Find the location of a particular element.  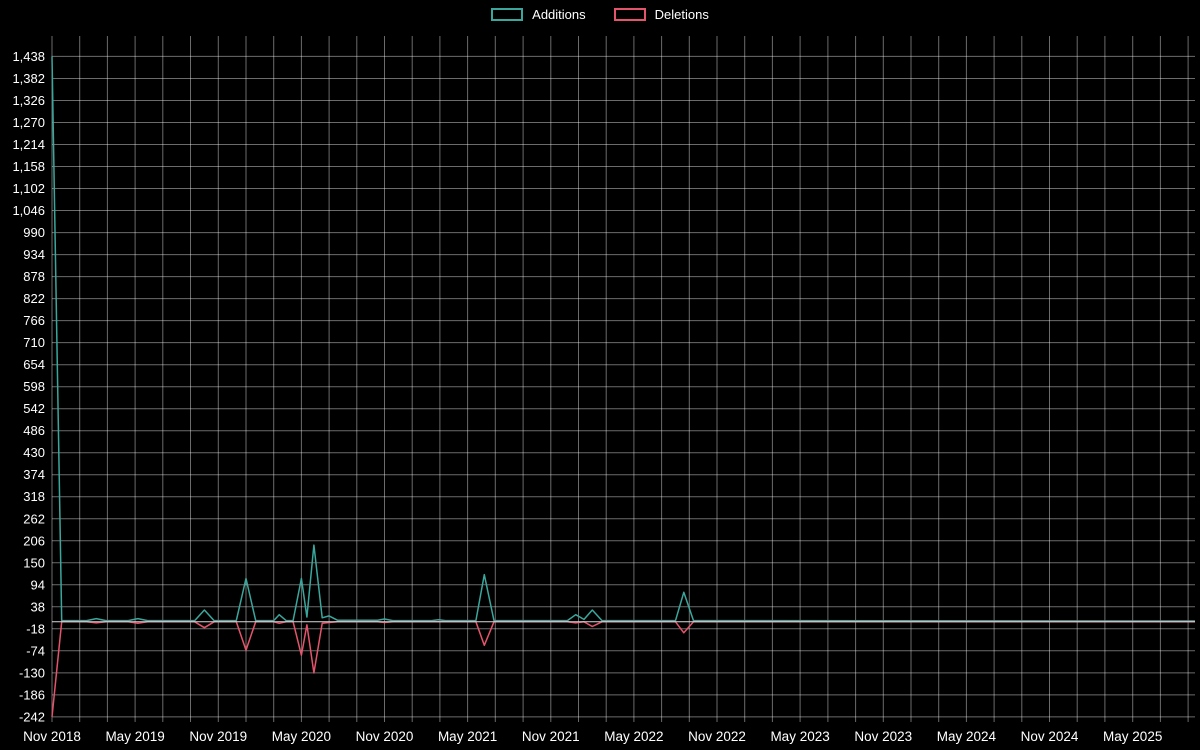

y-tick-label: 654 is located at coordinates (34, 364).